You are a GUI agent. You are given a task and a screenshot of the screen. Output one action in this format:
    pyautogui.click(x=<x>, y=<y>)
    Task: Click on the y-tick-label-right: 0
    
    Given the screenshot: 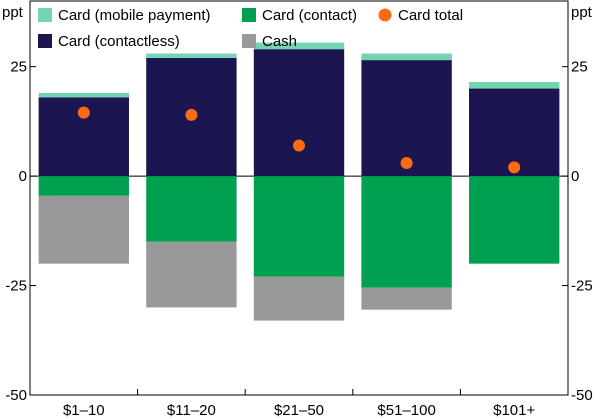 What is the action you would take?
    pyautogui.click(x=575, y=176)
    